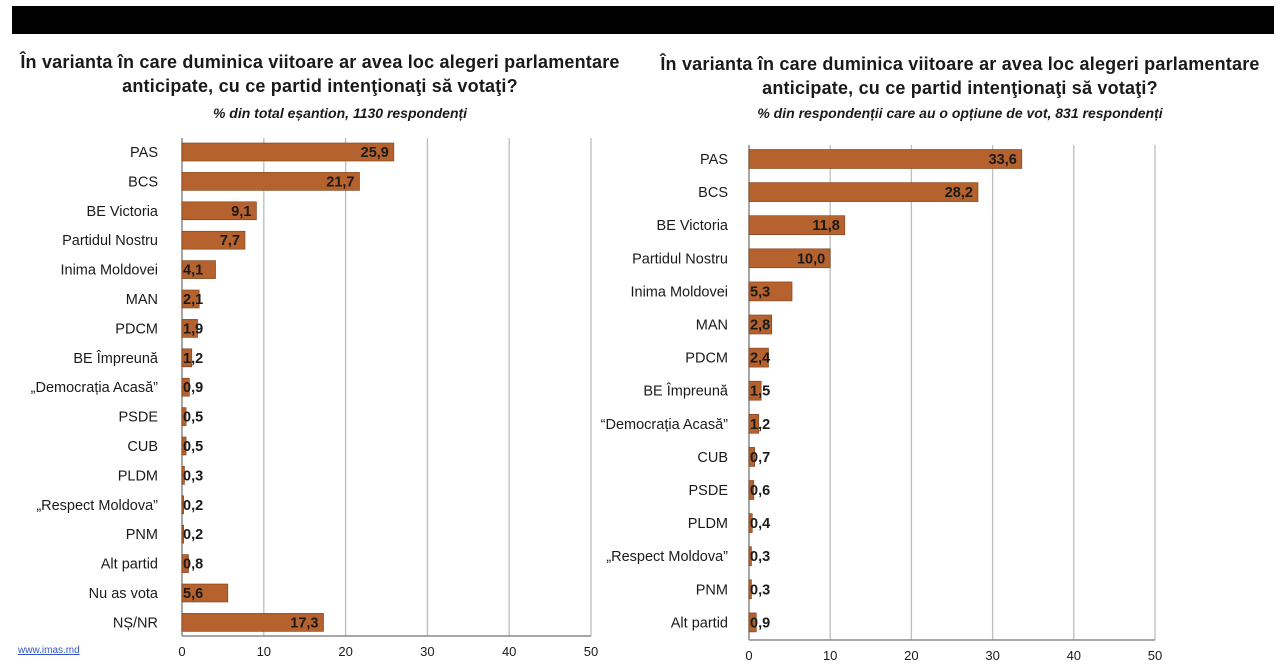 This screenshot has width=1280, height=665. I want to click on category-label-left: PSDE, so click(139, 418).